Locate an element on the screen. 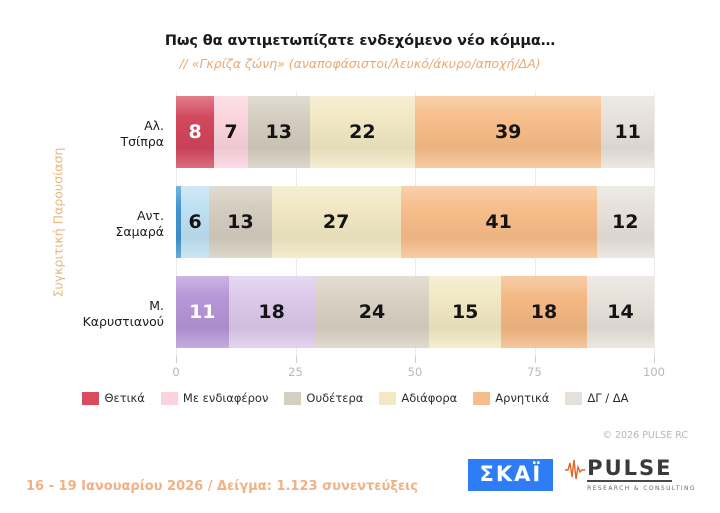 This screenshot has width=720, height=513. x-axis-tick-label: 0 is located at coordinates (176, 372).